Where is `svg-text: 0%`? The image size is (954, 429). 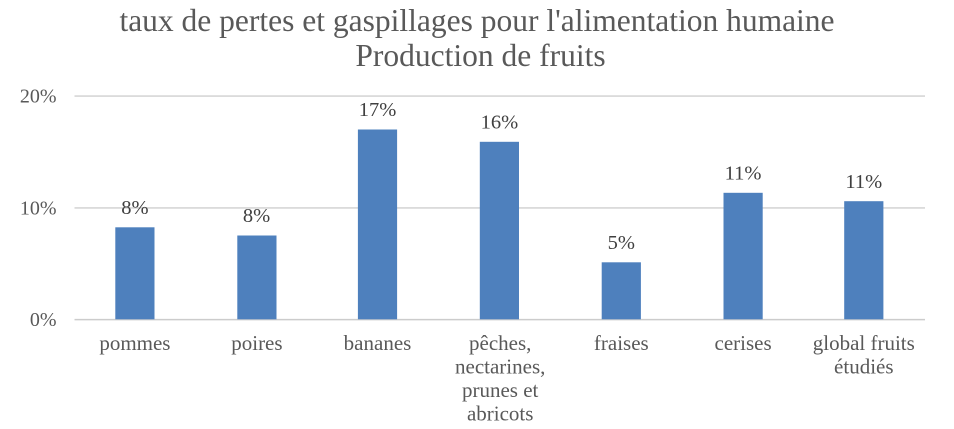 svg-text: 0% is located at coordinates (43, 320).